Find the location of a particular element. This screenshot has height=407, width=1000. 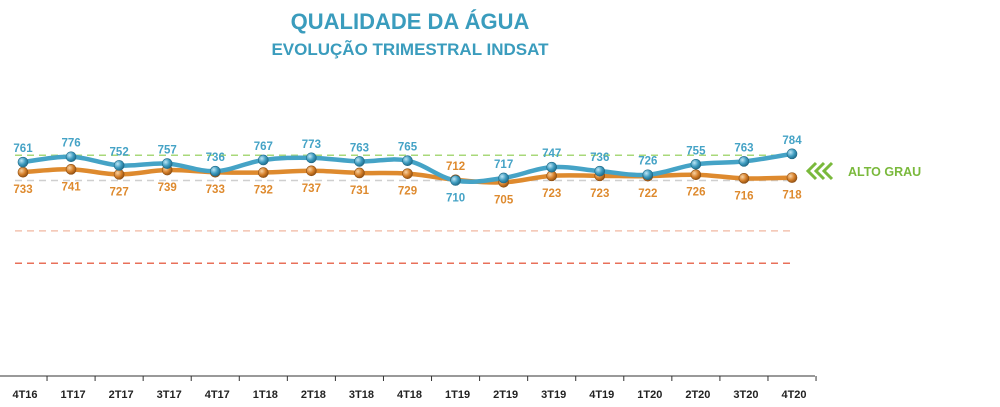

alto-grau-label: ALTO GRAU is located at coordinates (884, 172).